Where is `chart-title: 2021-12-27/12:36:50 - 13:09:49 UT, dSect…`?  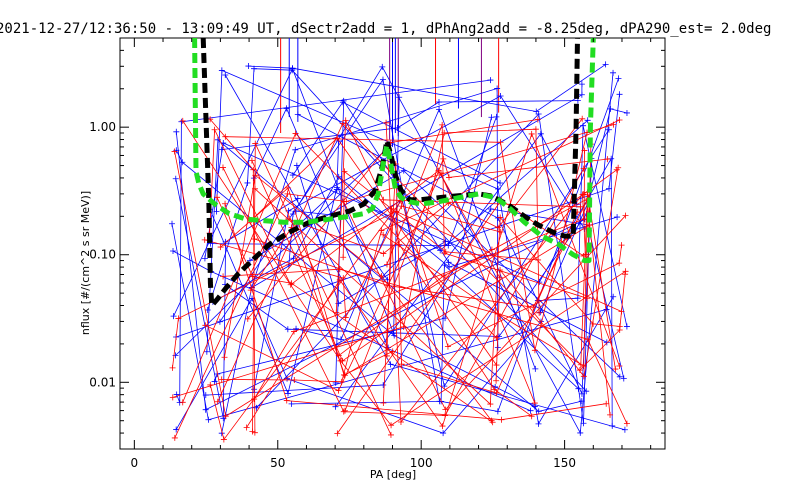
chart-title: 2021-12-27/12:36:50 - 13:09:49 UT, dSect… is located at coordinates (385, 29).